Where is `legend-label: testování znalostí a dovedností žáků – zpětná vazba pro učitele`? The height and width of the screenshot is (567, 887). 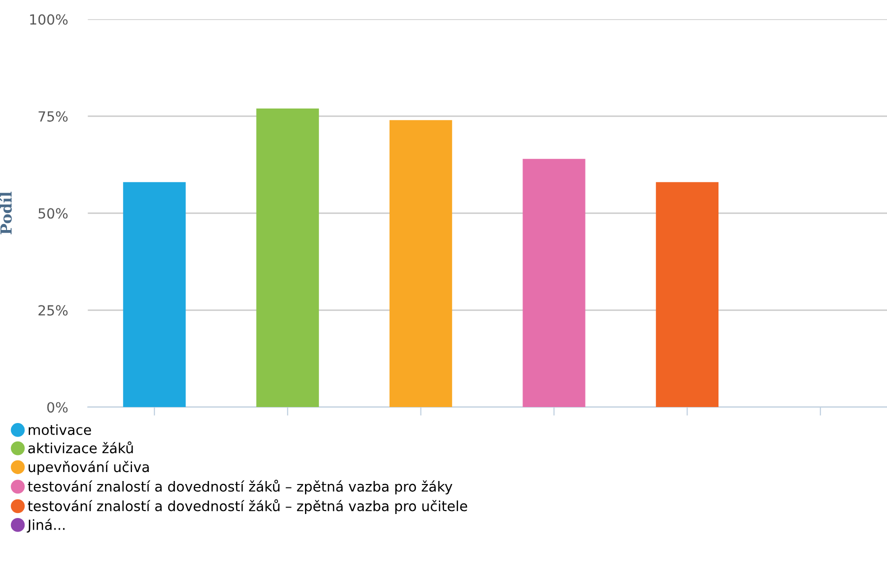
legend-label: testování znalostí a dovedností žáků – zpětná vazba pro učitele is located at coordinates (248, 506).